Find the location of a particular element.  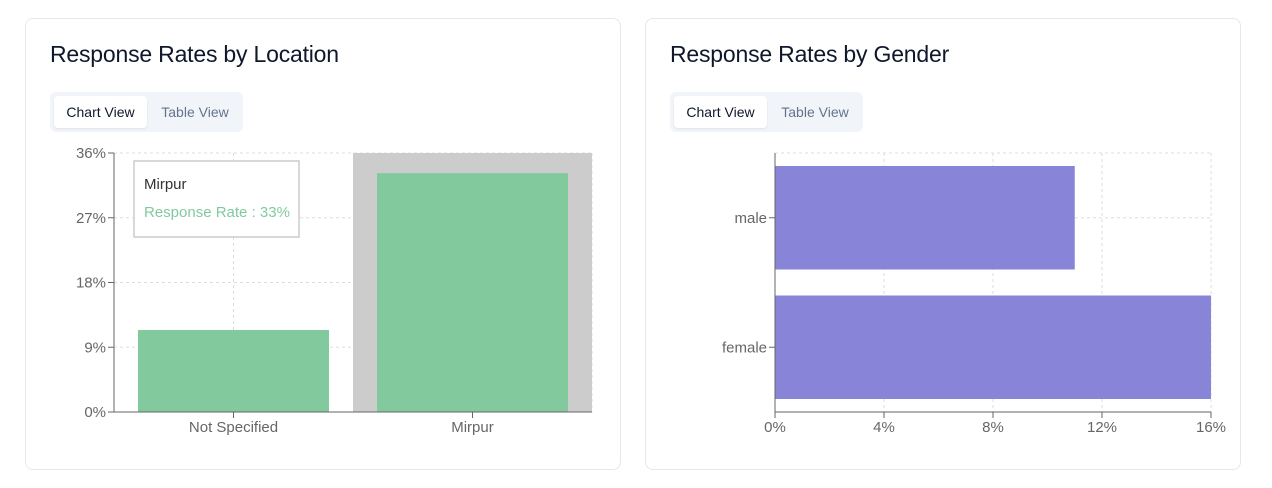

x-tick-label: 12% is located at coordinates (1102, 427).